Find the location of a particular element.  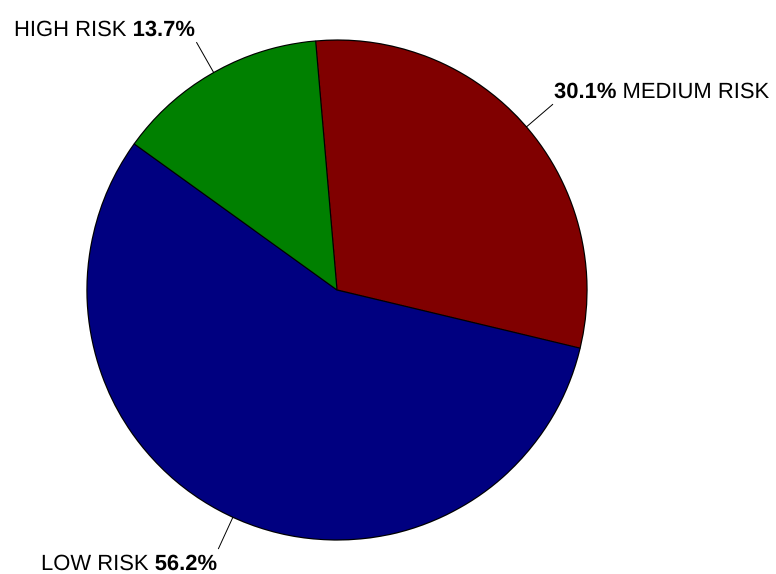

slice-label: MEDIUM RISK is located at coordinates (696, 90).